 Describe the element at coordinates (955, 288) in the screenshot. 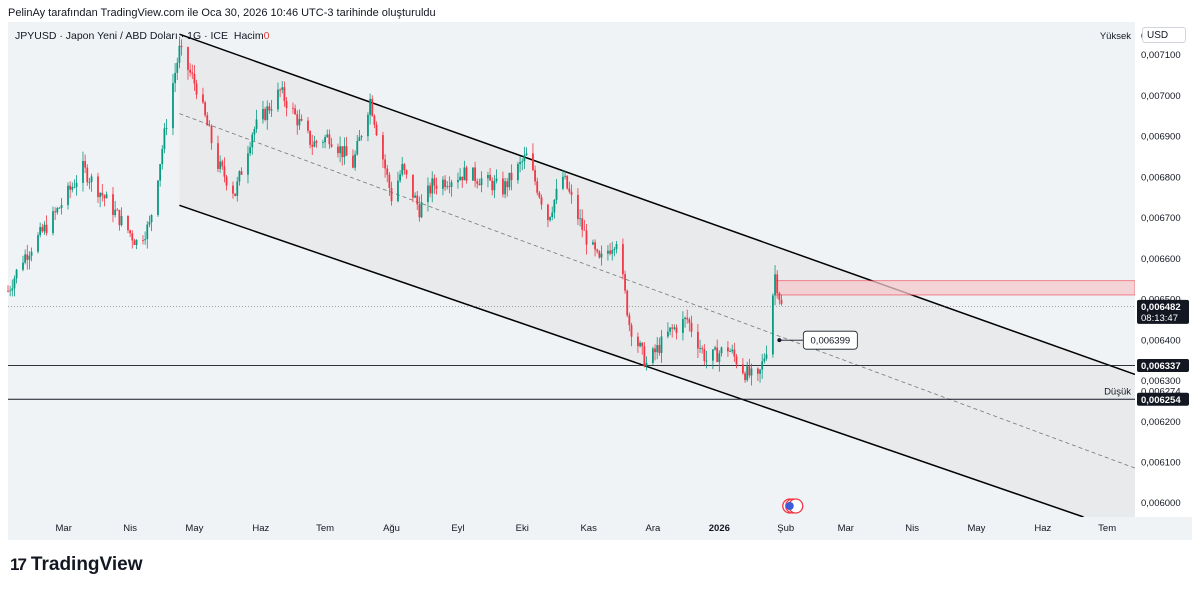

I see `resistance-zone` at that location.